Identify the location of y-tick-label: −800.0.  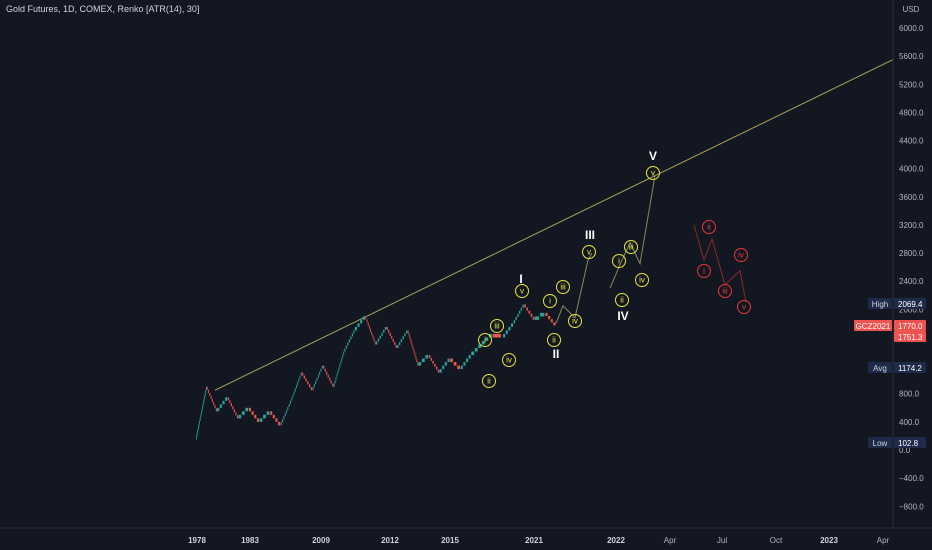
(911, 506).